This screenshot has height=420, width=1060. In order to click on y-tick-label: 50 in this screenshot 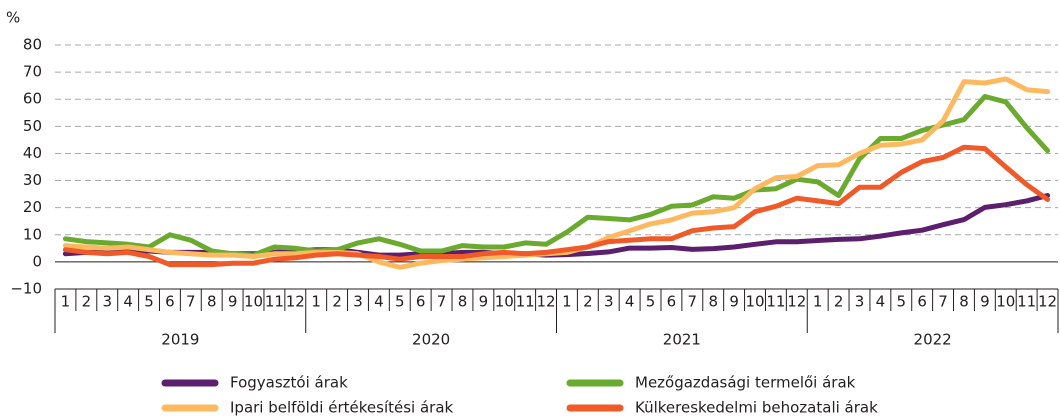, I will do `click(32, 126)`.